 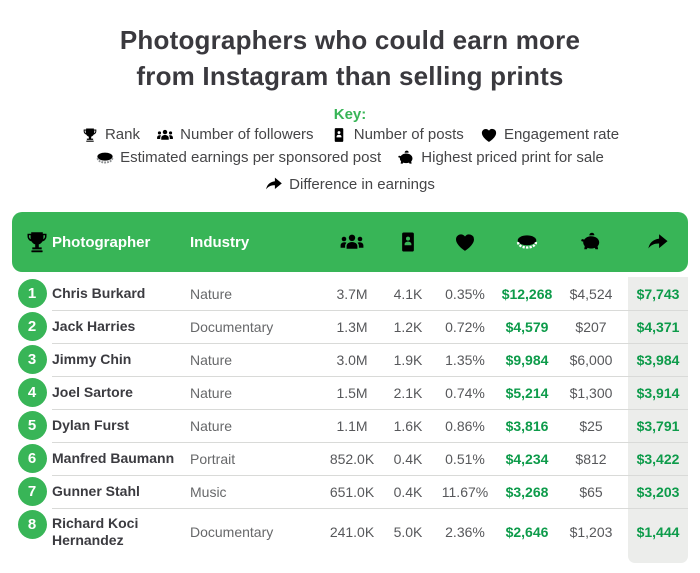 What do you see at coordinates (512, 157) in the screenshot?
I see `key-item-label: Highest priced print for sale` at bounding box center [512, 157].